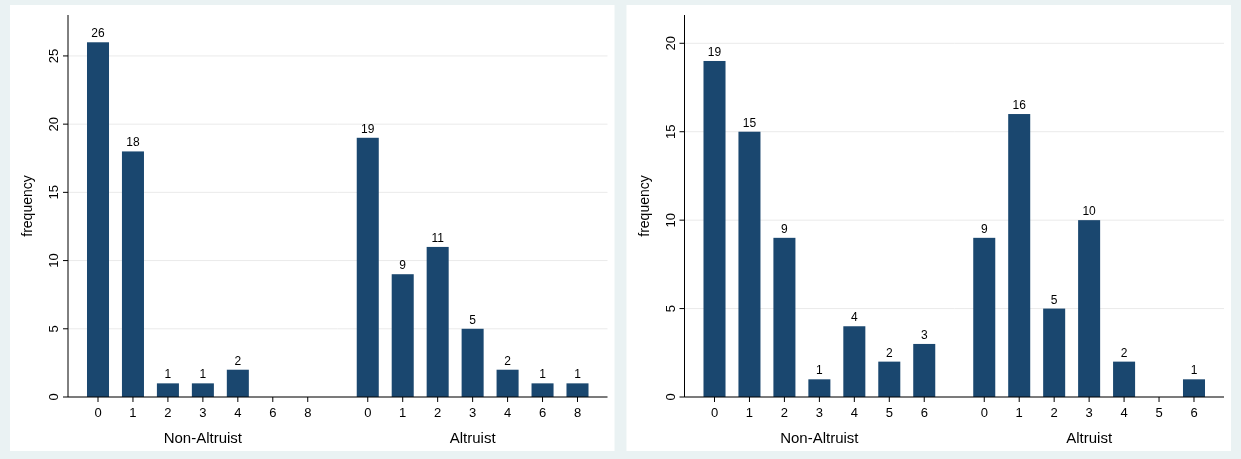  Describe the element at coordinates (1089, 211) in the screenshot. I see `data-label: 10` at that location.